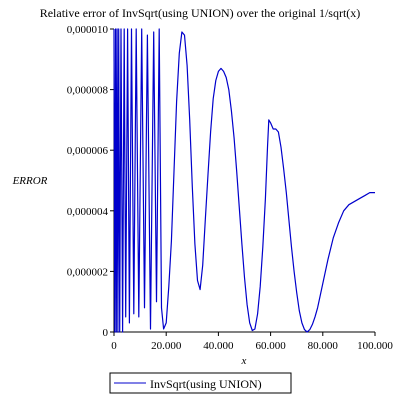 The height and width of the screenshot is (400, 400). What do you see at coordinates (106, 333) in the screenshot?
I see `y-tick-label: 0` at bounding box center [106, 333].